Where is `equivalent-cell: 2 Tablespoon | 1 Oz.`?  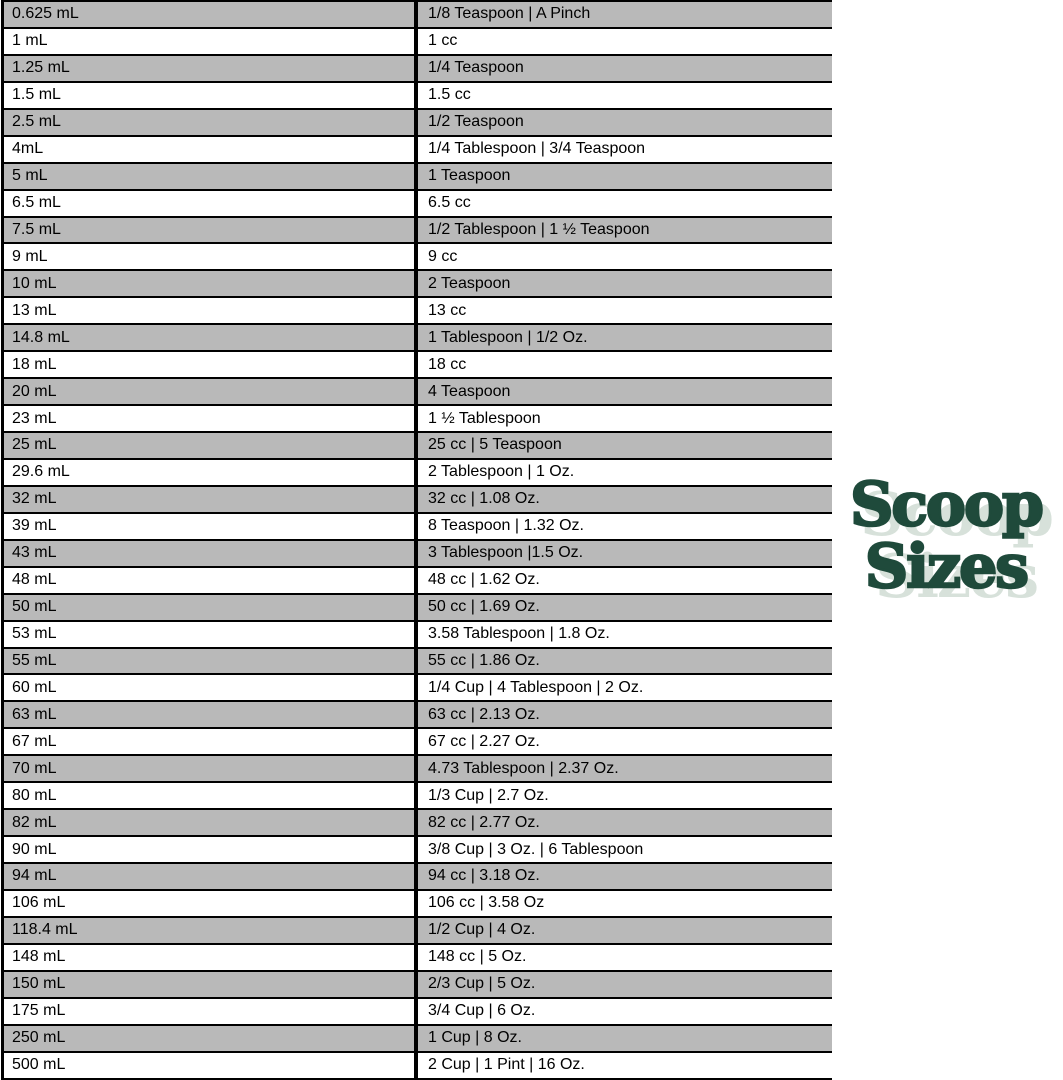 equivalent-cell: 2 Tablespoon | 1 Oz. is located at coordinates (623, 472).